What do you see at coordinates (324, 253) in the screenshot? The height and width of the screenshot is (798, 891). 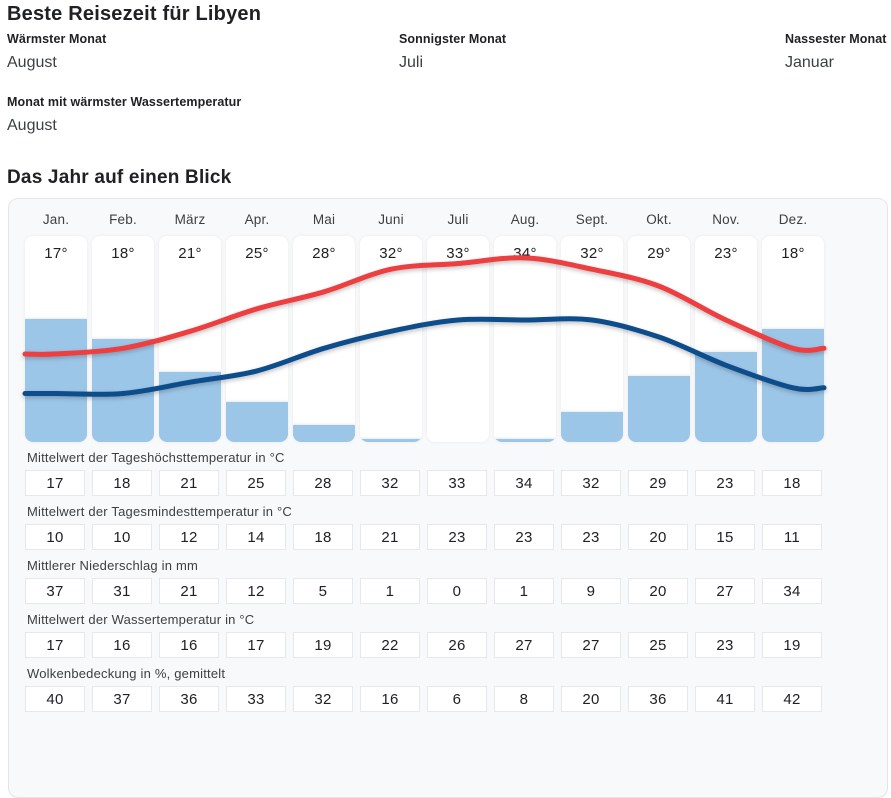 I see `month-max-temp-label: 28°` at bounding box center [324, 253].